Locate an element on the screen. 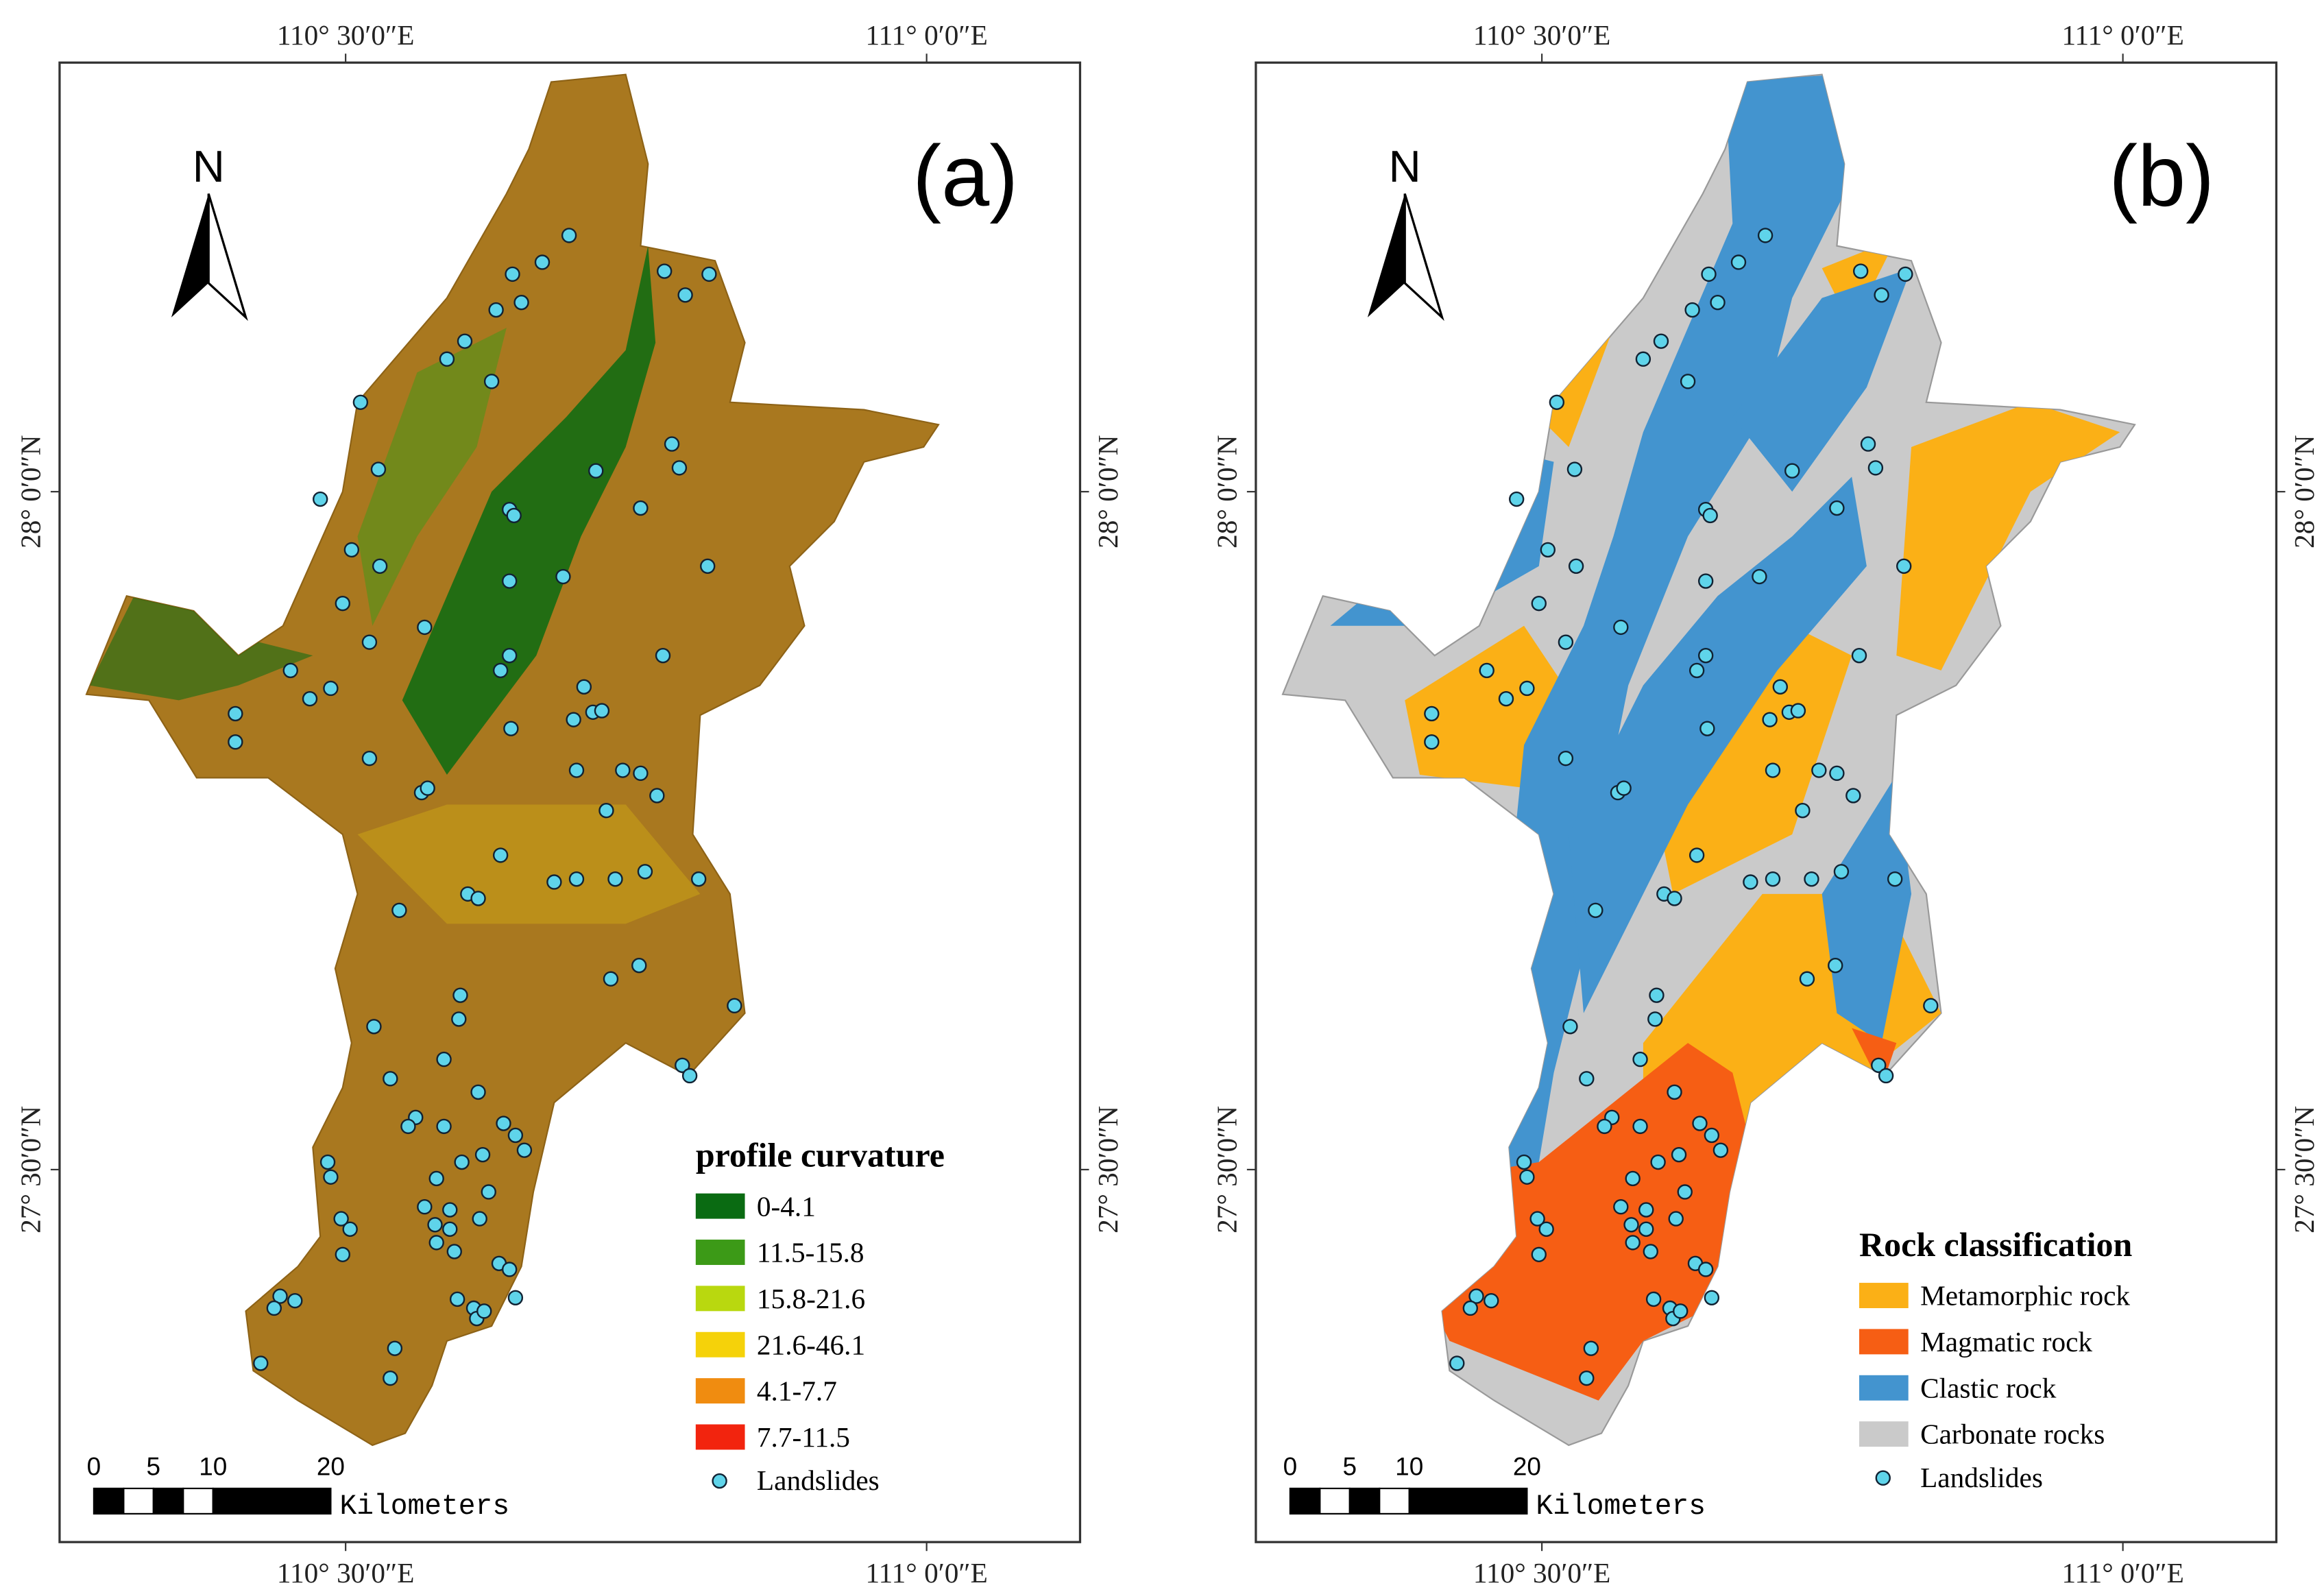 The width and height of the screenshot is (2324, 1592). scale-tick-label: 10 is located at coordinates (213, 1466).